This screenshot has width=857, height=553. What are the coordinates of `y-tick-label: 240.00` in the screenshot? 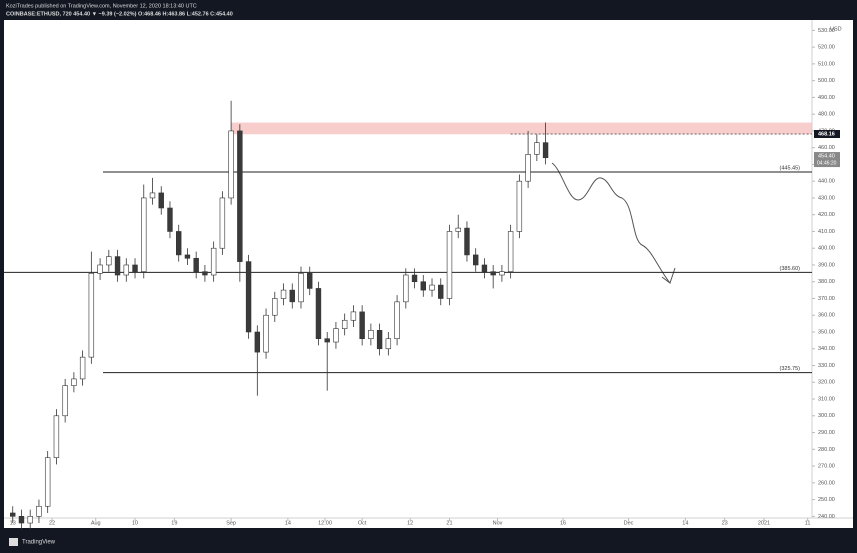 It's located at (826, 517).